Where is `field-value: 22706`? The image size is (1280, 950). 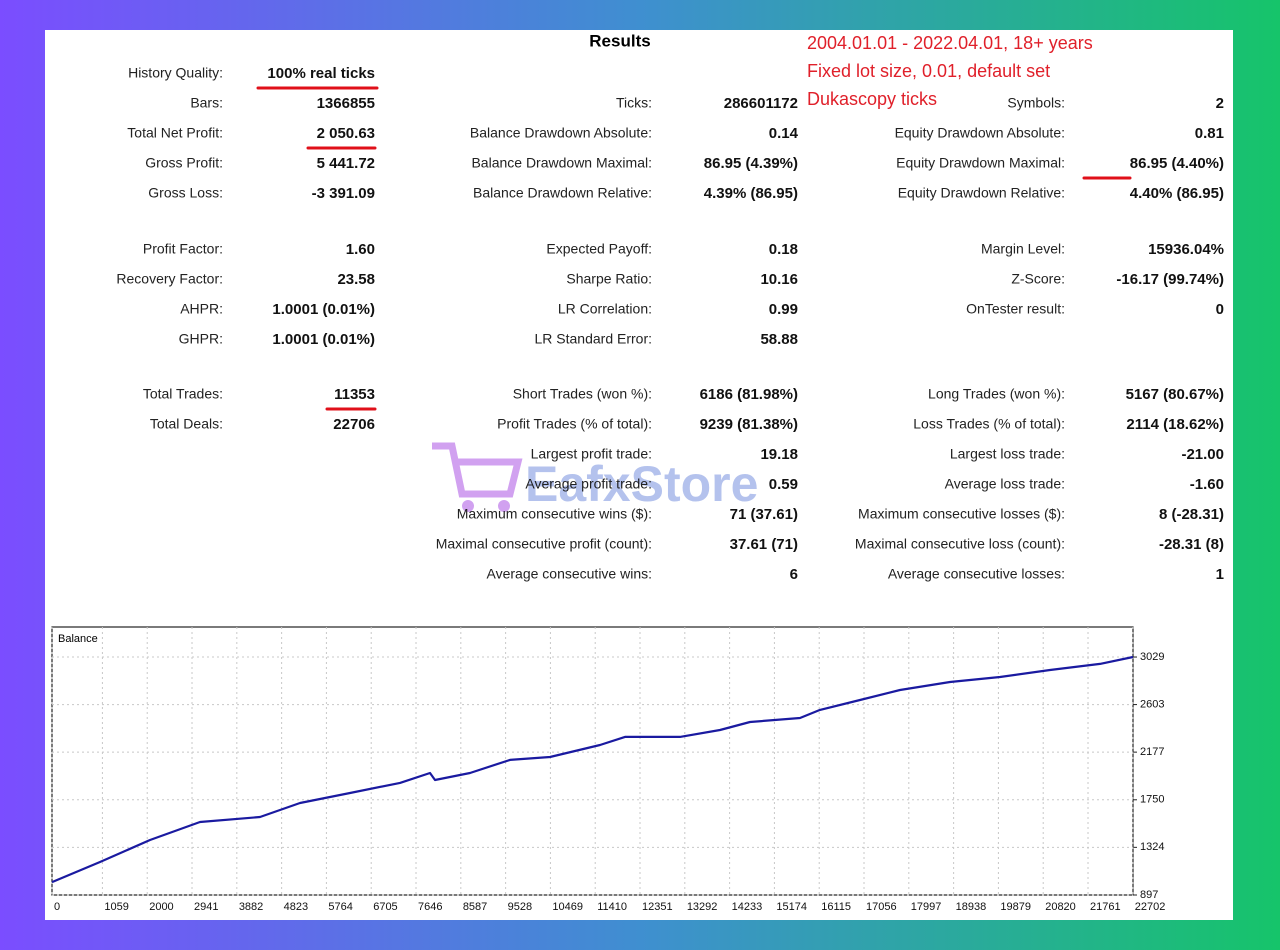 field-value: 22706 is located at coordinates (354, 424).